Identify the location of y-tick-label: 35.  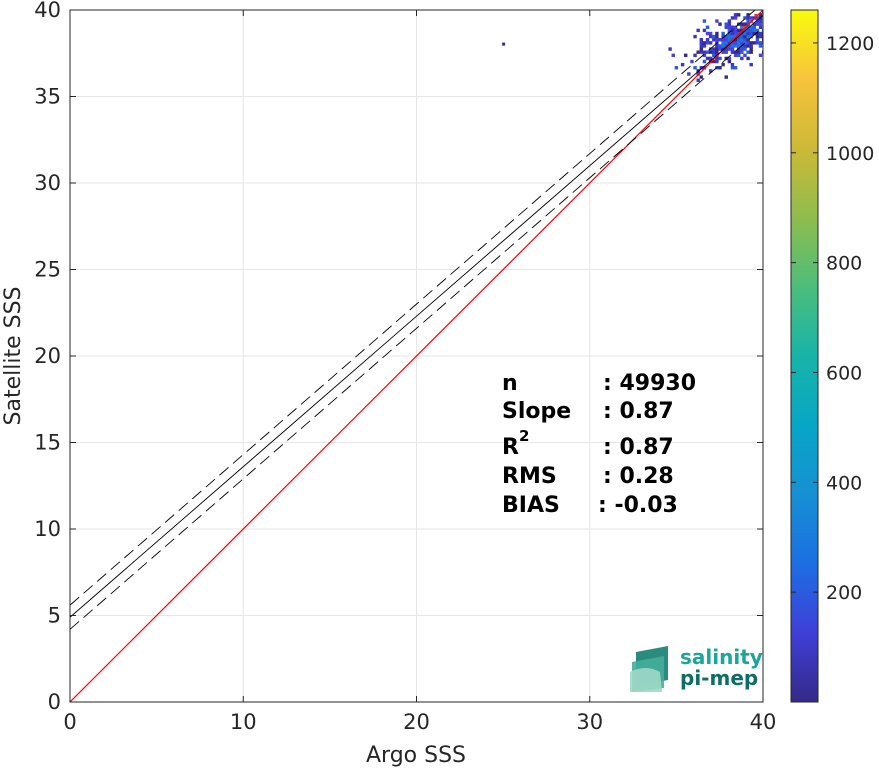
(47, 97).